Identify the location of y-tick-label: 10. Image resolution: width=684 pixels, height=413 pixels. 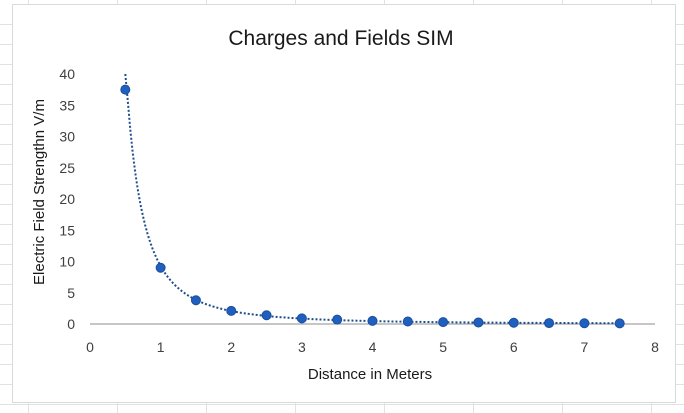
(67, 262).